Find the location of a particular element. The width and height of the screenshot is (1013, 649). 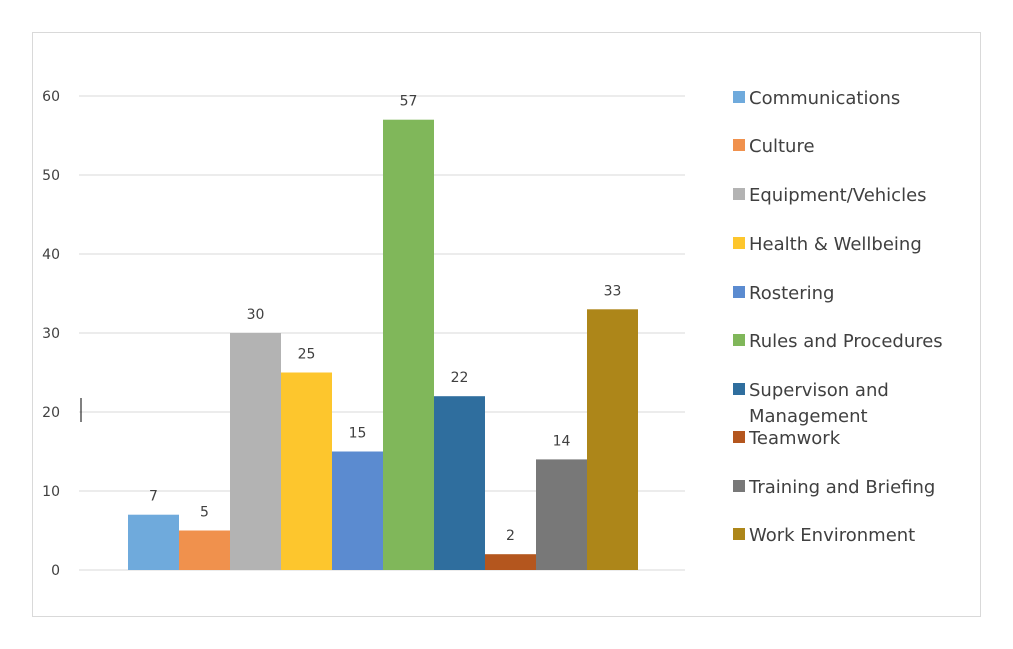

legend-label: Communications is located at coordinates (824, 98).